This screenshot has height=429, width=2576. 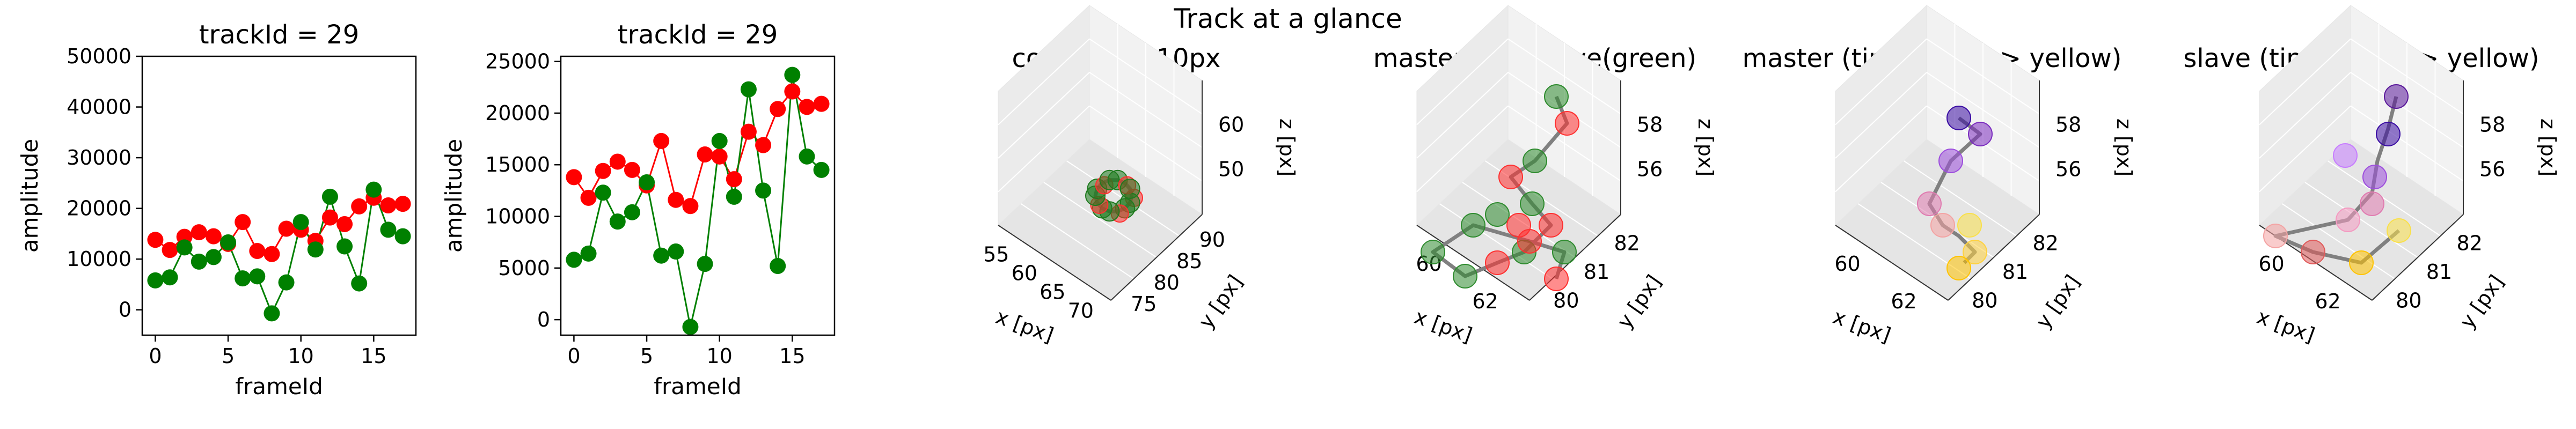 What do you see at coordinates (1847, 264) in the screenshot?
I see `x-tick-label: 60` at bounding box center [1847, 264].